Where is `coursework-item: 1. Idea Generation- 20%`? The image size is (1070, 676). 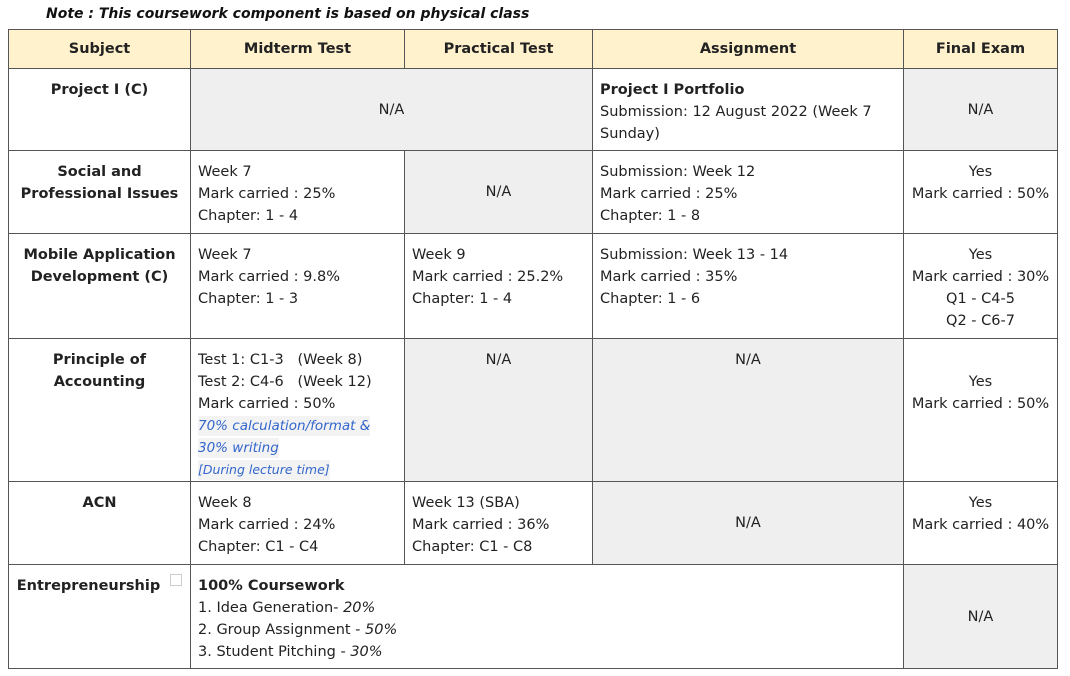 coursework-item: 1. Idea Generation- 20% is located at coordinates (287, 608).